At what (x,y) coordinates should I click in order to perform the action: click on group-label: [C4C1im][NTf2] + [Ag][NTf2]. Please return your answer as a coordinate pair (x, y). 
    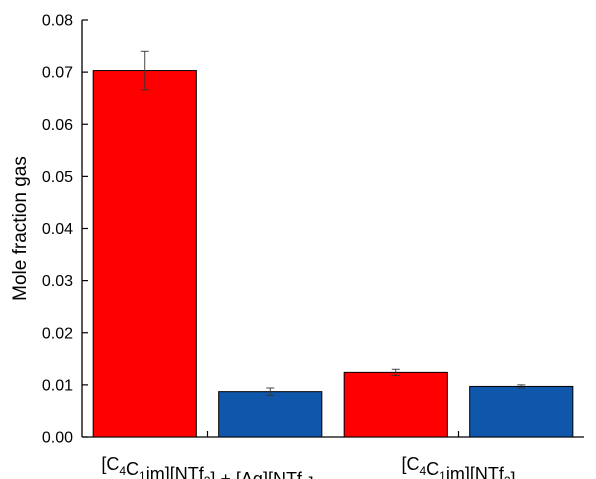
    Looking at the image, I should click on (207, 466).